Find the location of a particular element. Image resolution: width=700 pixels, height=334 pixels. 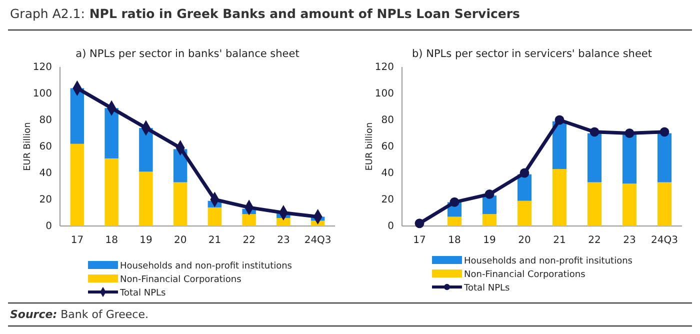

source-note: Source: Bank of Greece. is located at coordinates (79, 314).